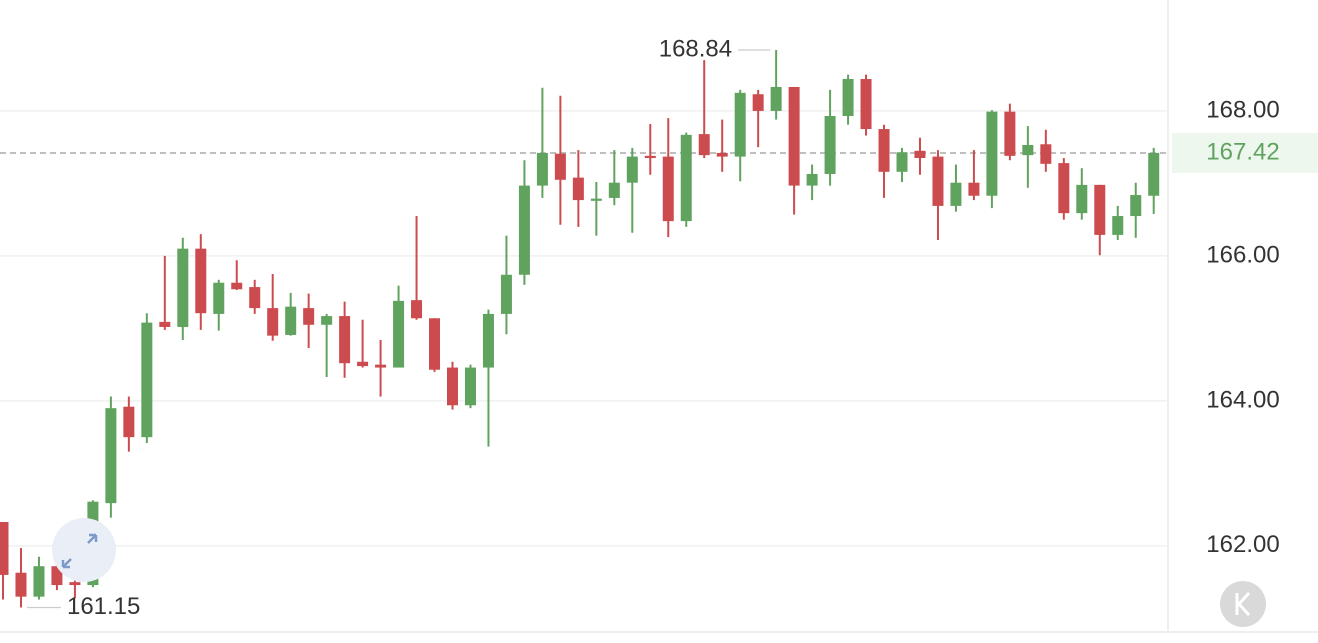  I want to click on crosshair-toggle, so click(84, 550).